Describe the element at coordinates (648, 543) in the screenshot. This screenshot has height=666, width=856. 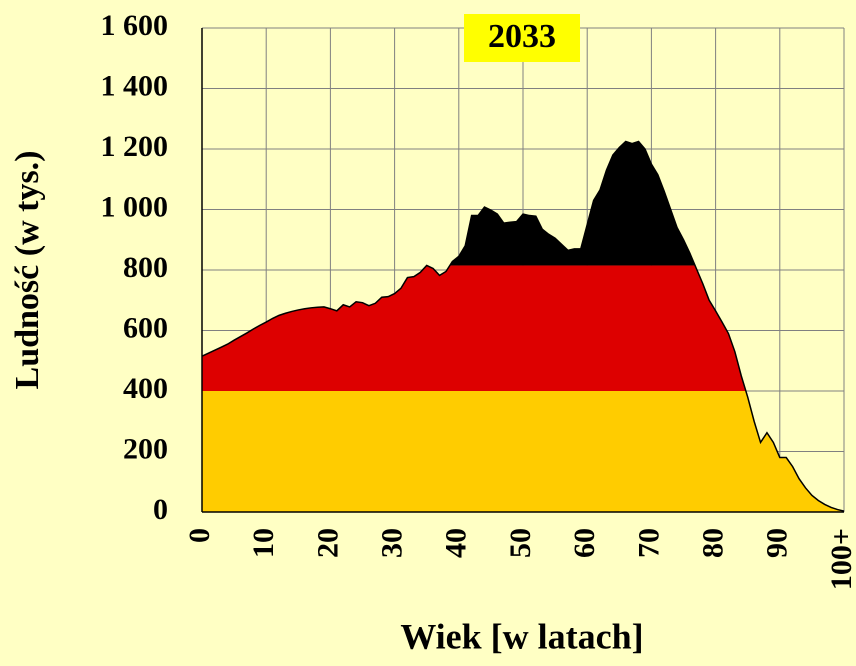
I see `x-tick-label: 70` at that location.